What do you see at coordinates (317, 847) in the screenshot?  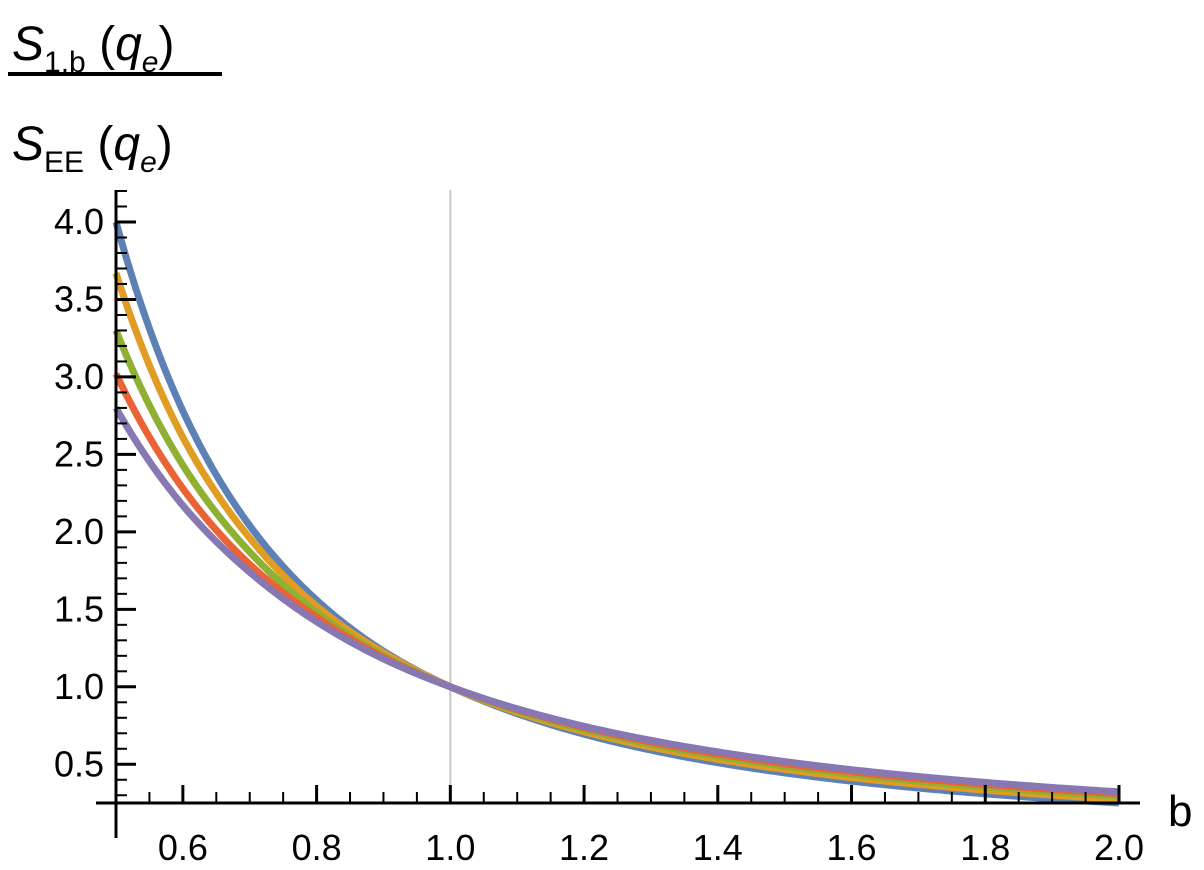 I see `x-tick-label: 0.8` at bounding box center [317, 847].